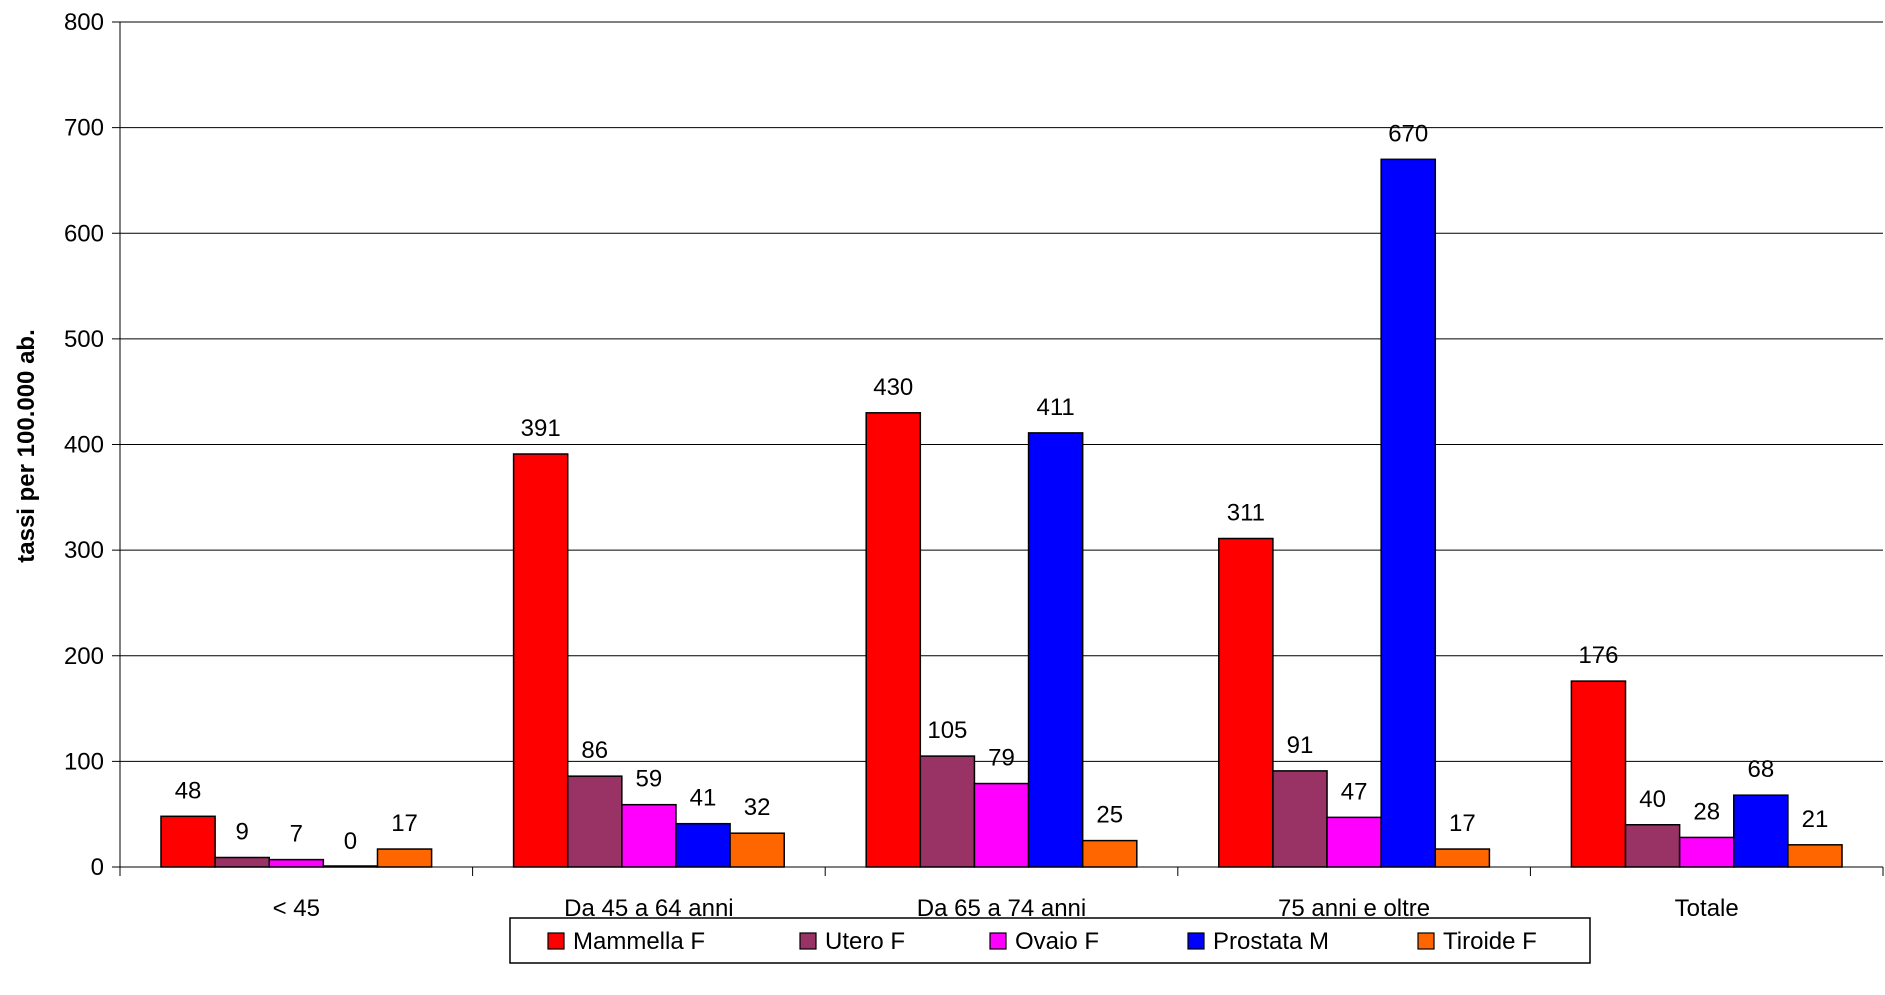 The width and height of the screenshot is (1885, 995). What do you see at coordinates (241, 831) in the screenshot?
I see `data-label: 9` at bounding box center [241, 831].